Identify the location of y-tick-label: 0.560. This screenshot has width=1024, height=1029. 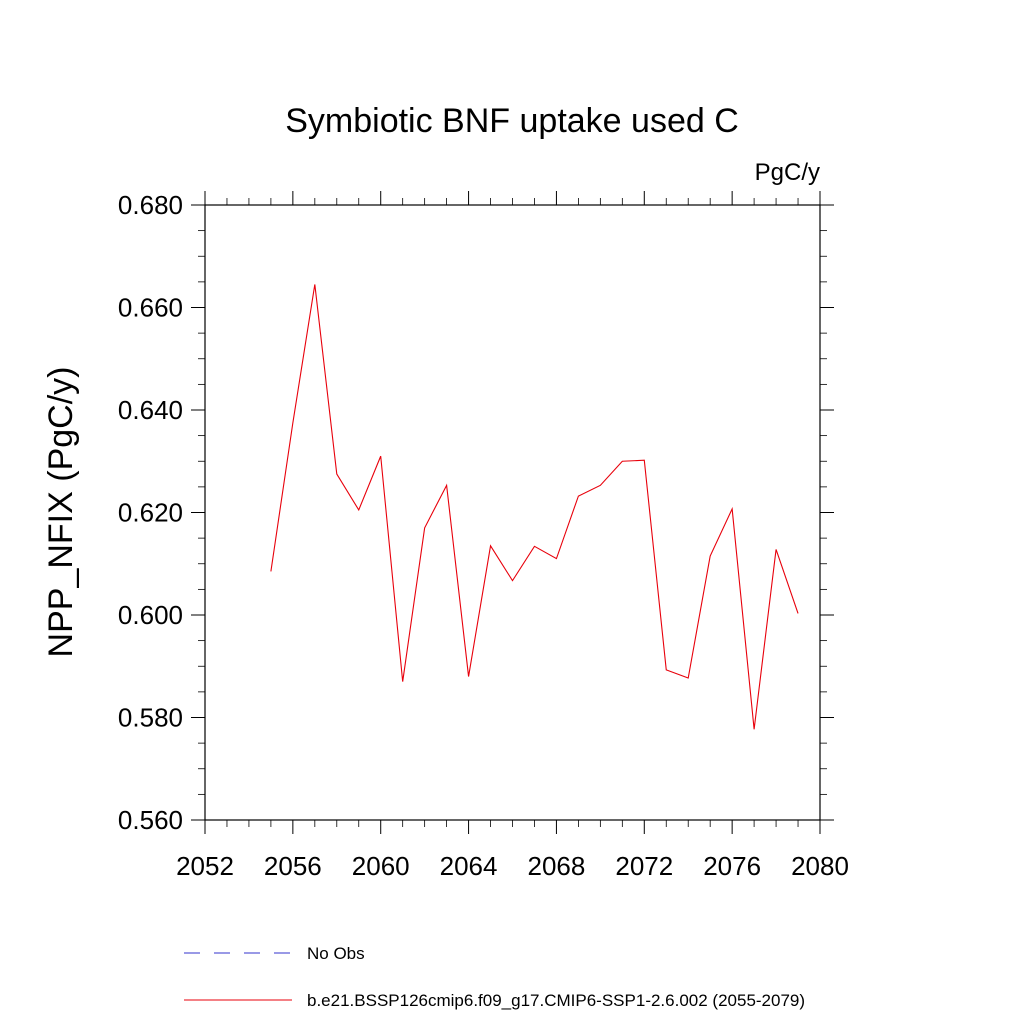
(150, 820).